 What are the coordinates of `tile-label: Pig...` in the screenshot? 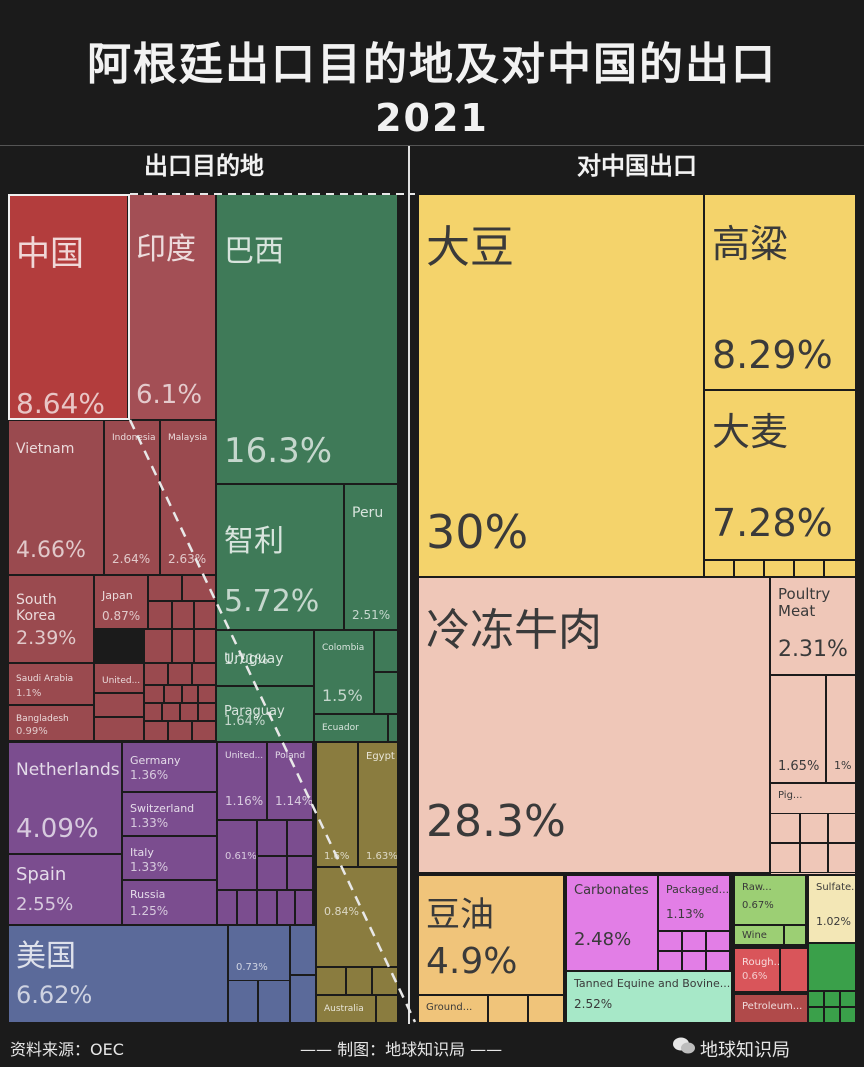 It's located at (790, 795).